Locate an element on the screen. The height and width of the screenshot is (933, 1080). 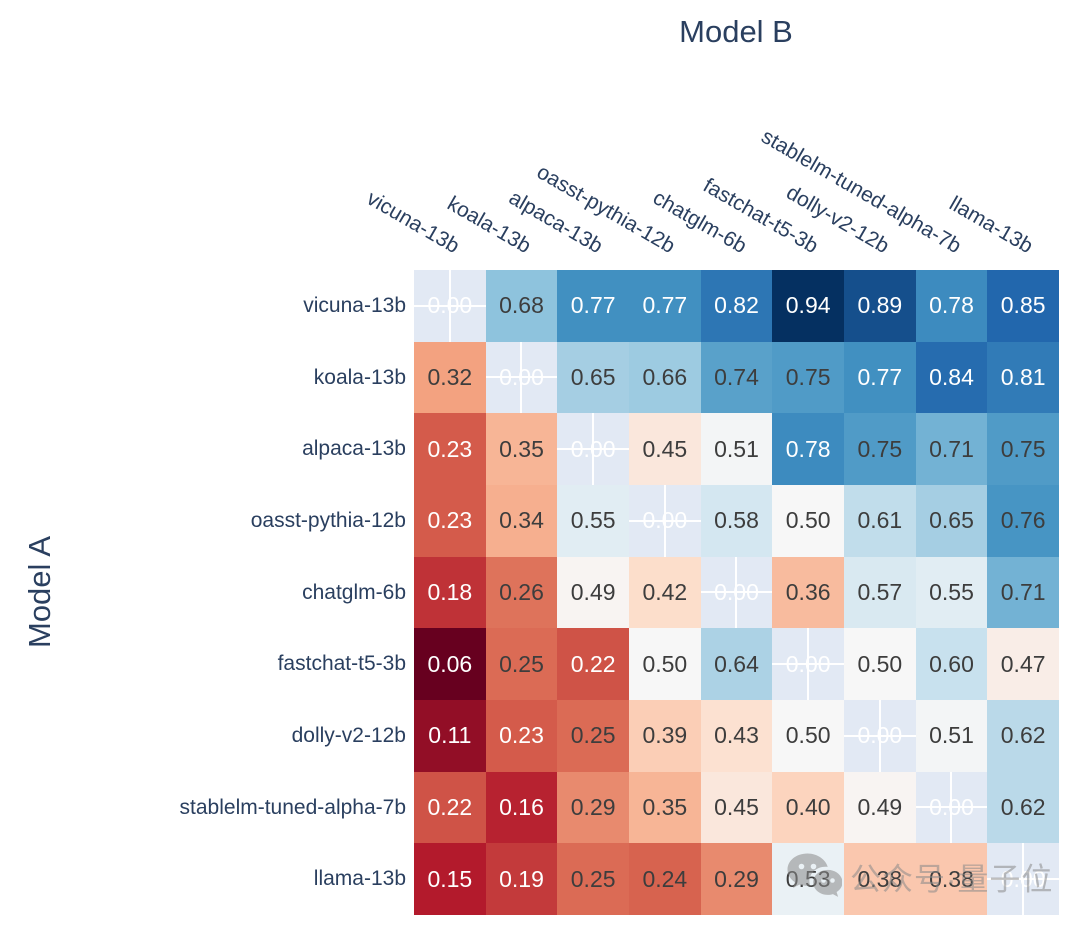
y-axis-title: Model A is located at coordinates (39, 592).